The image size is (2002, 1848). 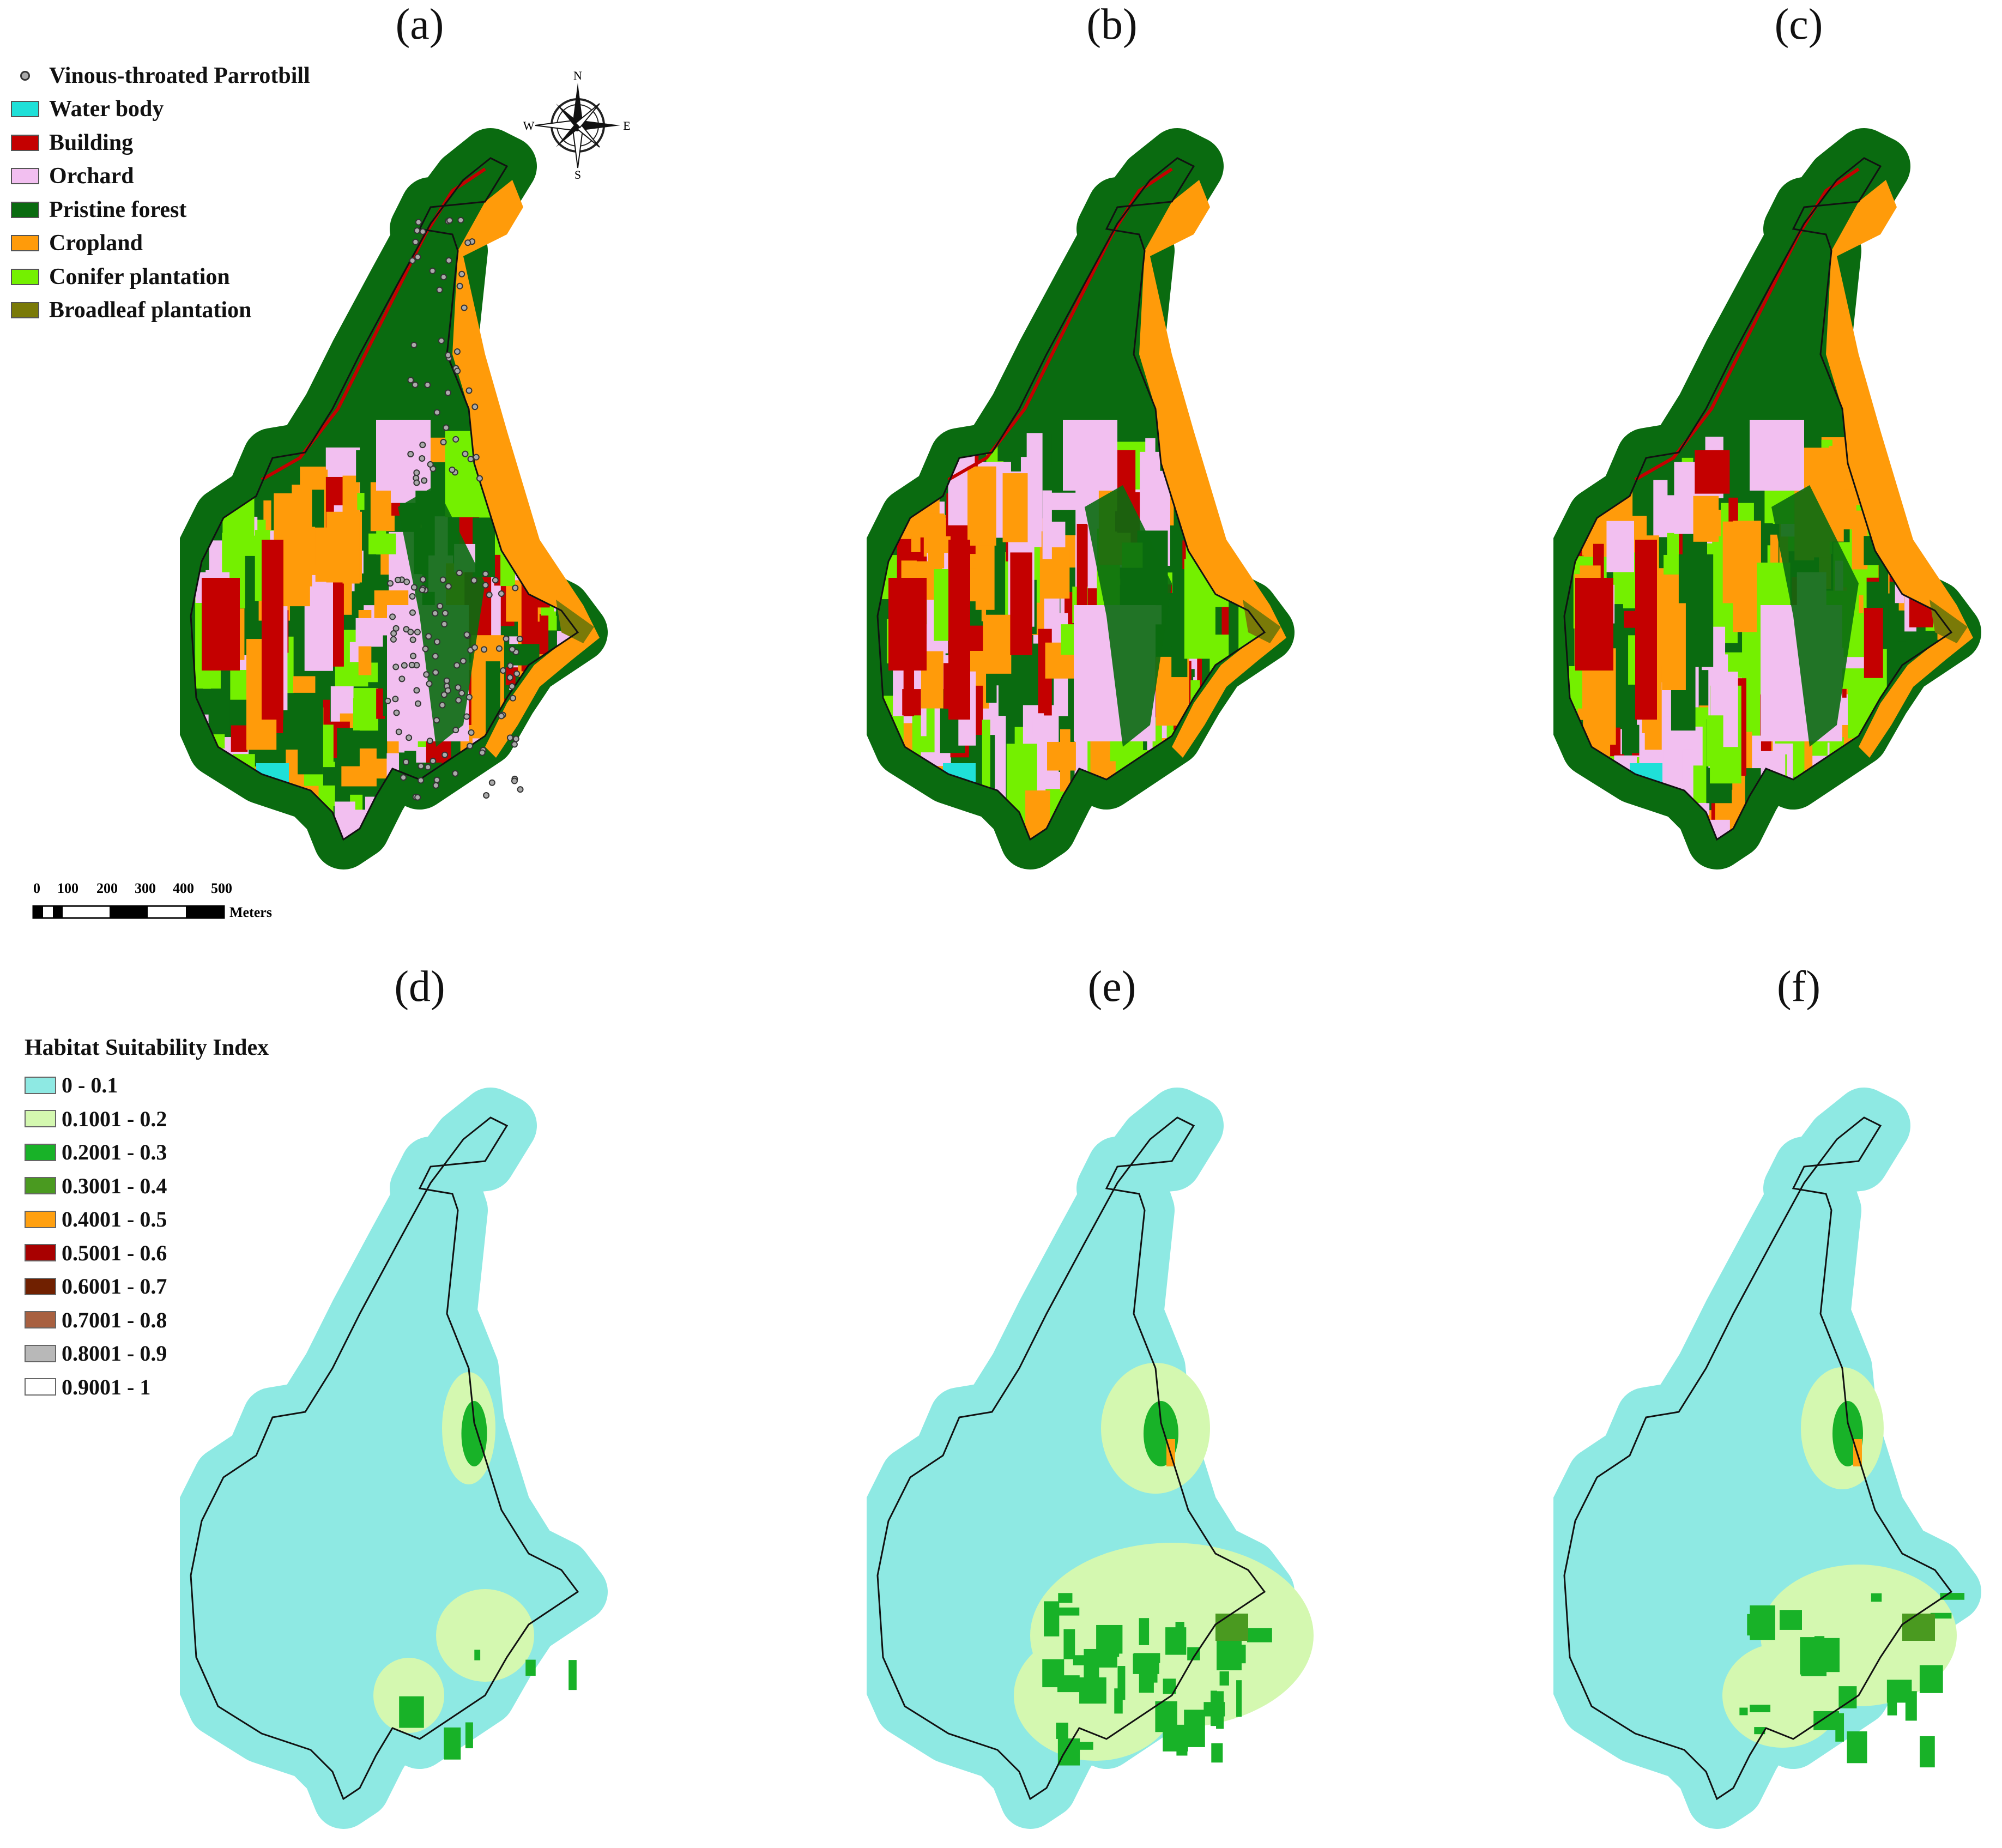 I want to click on legend-item-broadleaf-plantation: Broadleaf plantation, so click(x=161, y=311).